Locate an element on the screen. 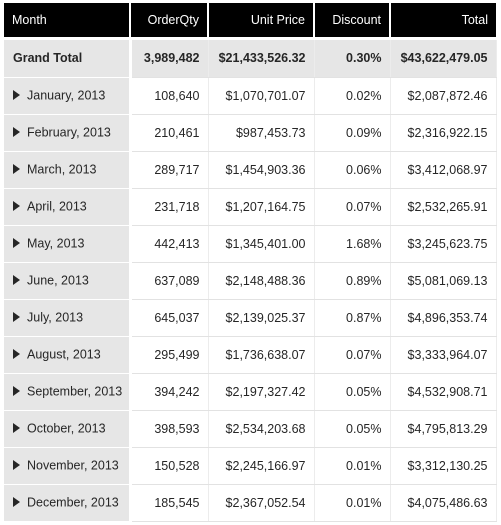 This screenshot has width=501, height=525. cell-total: $3,312,130.25 is located at coordinates (443, 466).